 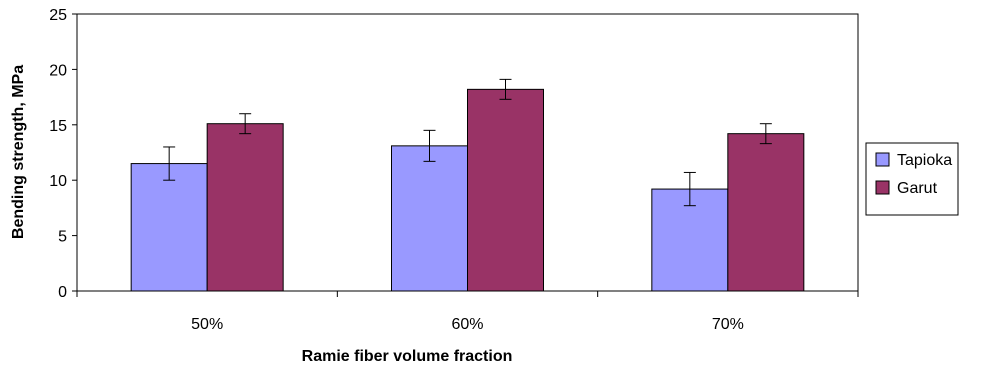 What do you see at coordinates (882, 159) in the screenshot?
I see `legend-swatch-tapioka` at bounding box center [882, 159].